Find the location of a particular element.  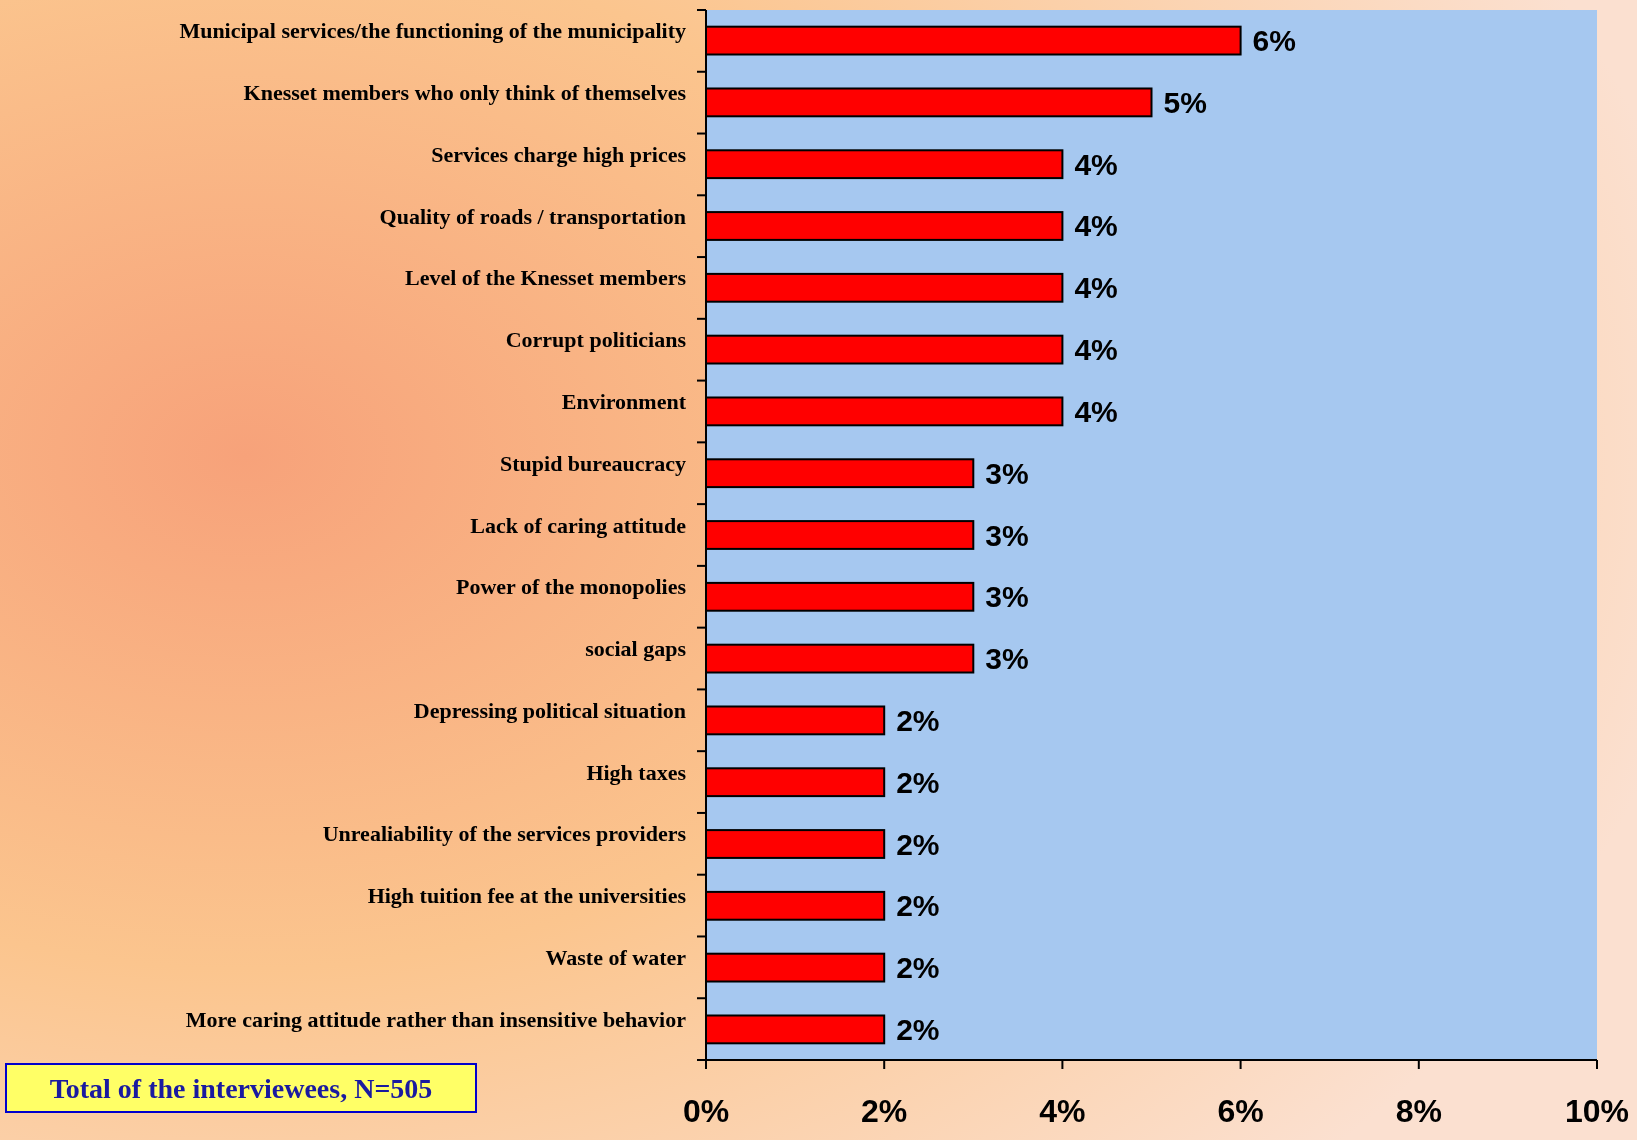

y-tick-label: Unrealiability of the services providers is located at coordinates (504, 834).